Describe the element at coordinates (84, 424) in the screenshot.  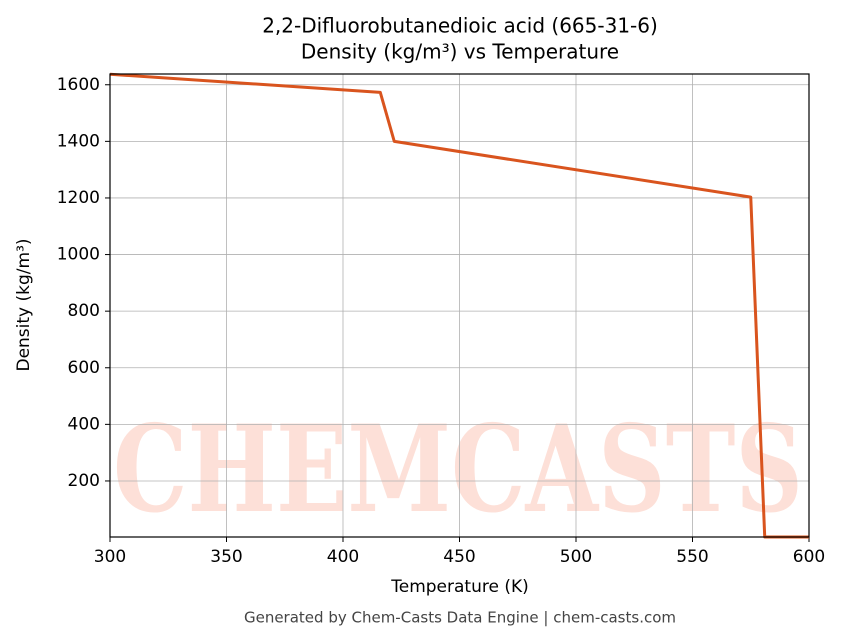
I see `y-tick-label: 400` at that location.